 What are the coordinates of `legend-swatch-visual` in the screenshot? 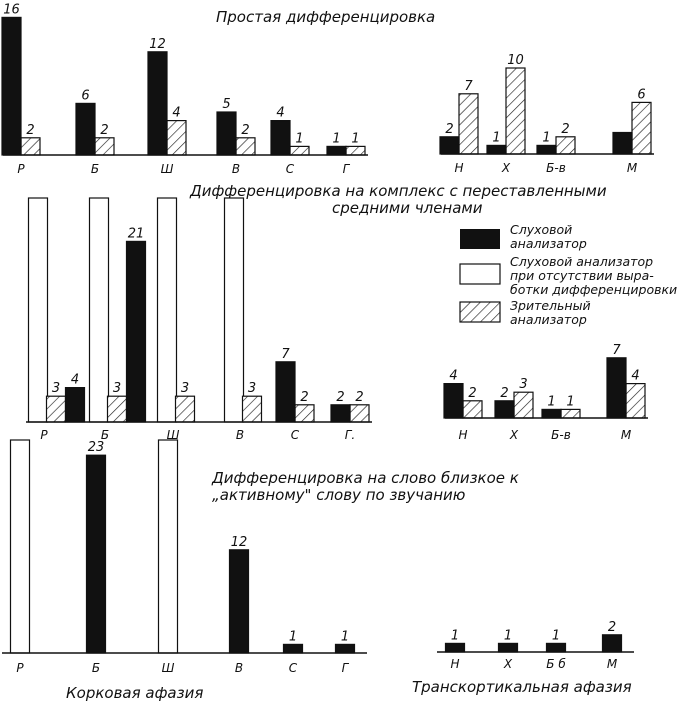 It's located at (480, 312).